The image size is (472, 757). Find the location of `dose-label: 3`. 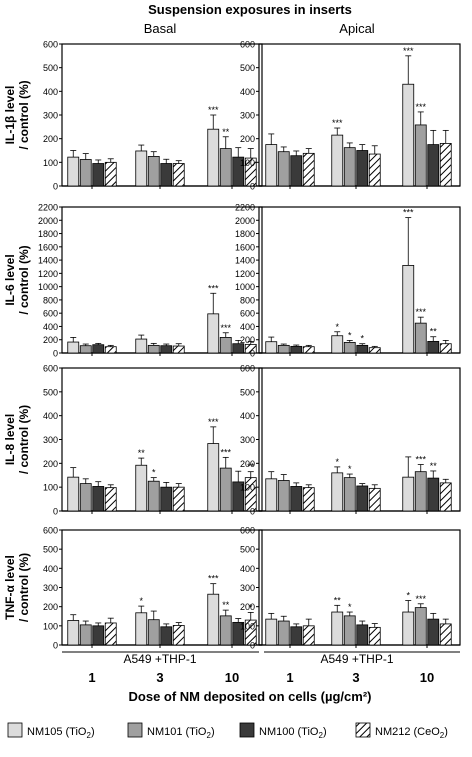

dose-label: 3 is located at coordinates (355, 677).